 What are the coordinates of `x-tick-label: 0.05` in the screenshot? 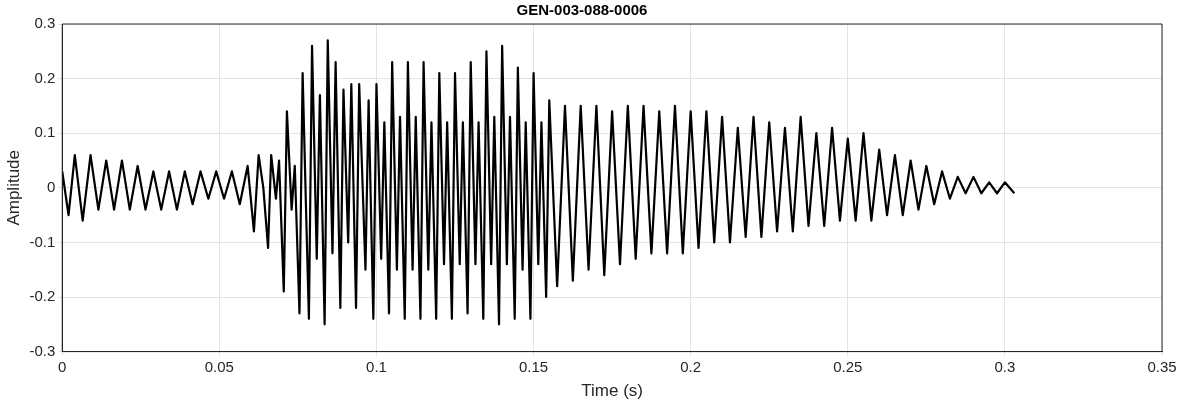 It's located at (219, 366).